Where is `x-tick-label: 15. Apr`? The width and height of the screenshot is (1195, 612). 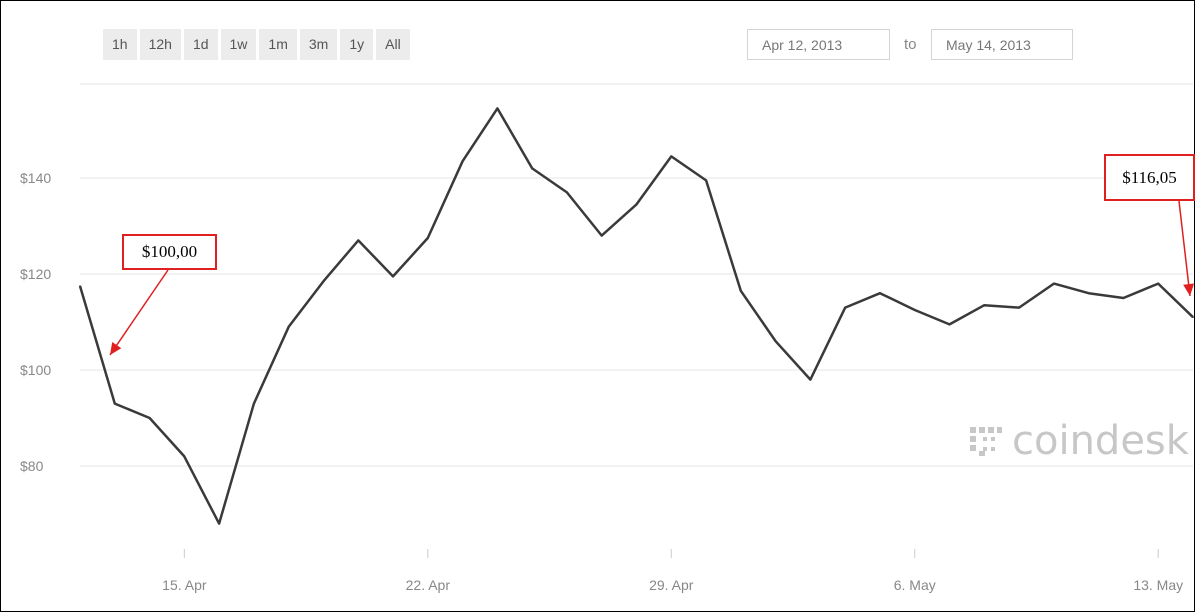
x-tick-label: 15. Apr is located at coordinates (184, 585).